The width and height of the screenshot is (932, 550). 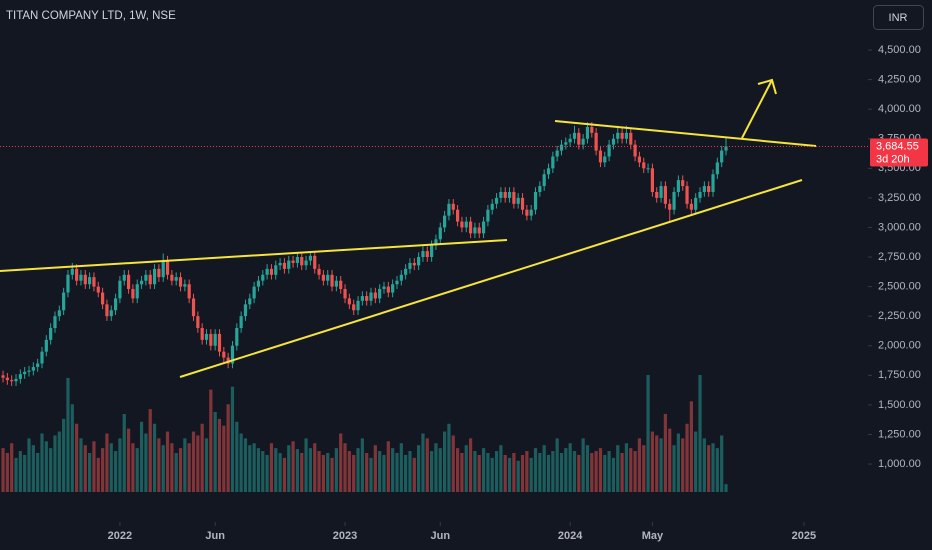 I want to click on x-tick-label: 2024, so click(x=570, y=536).